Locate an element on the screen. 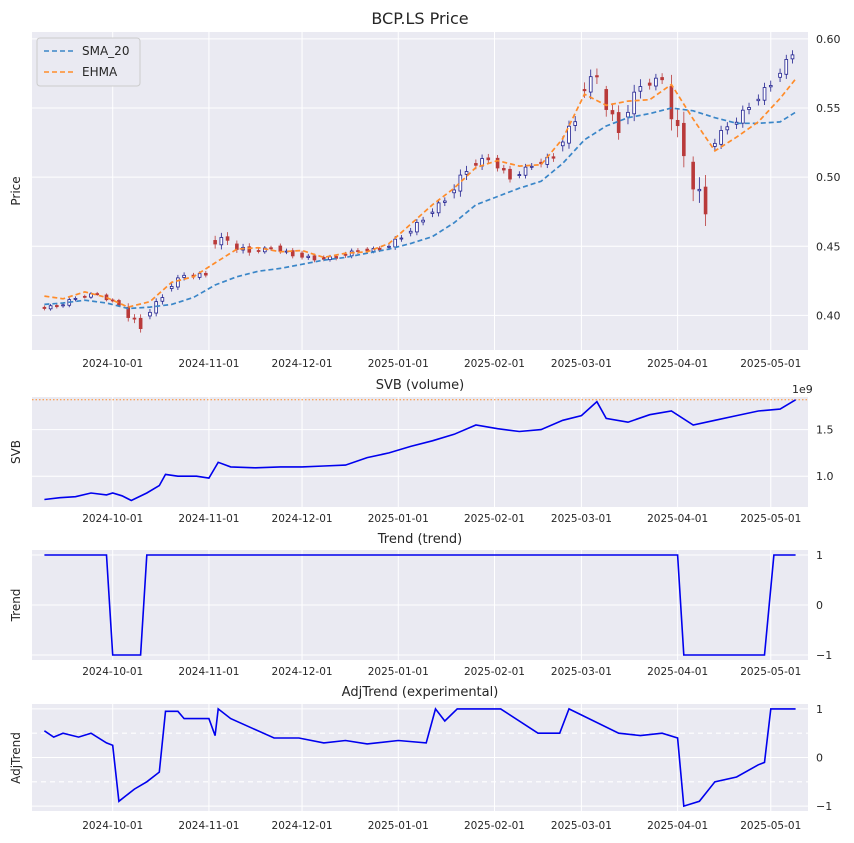 This screenshot has height=843, width=854. svb-panel-background is located at coordinates (420, 452).